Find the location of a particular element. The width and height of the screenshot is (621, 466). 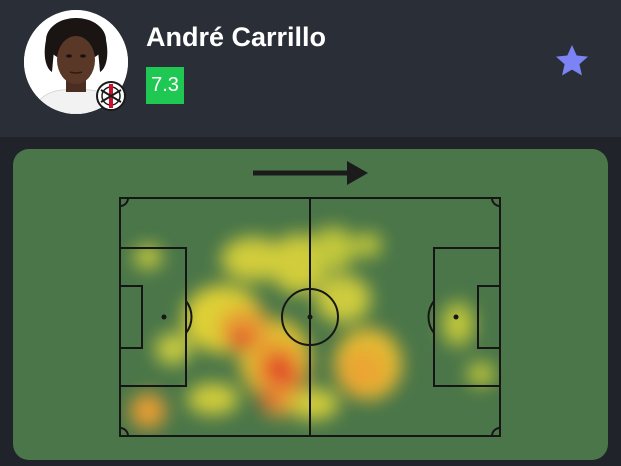

pitch-spots is located at coordinates (310, 317).